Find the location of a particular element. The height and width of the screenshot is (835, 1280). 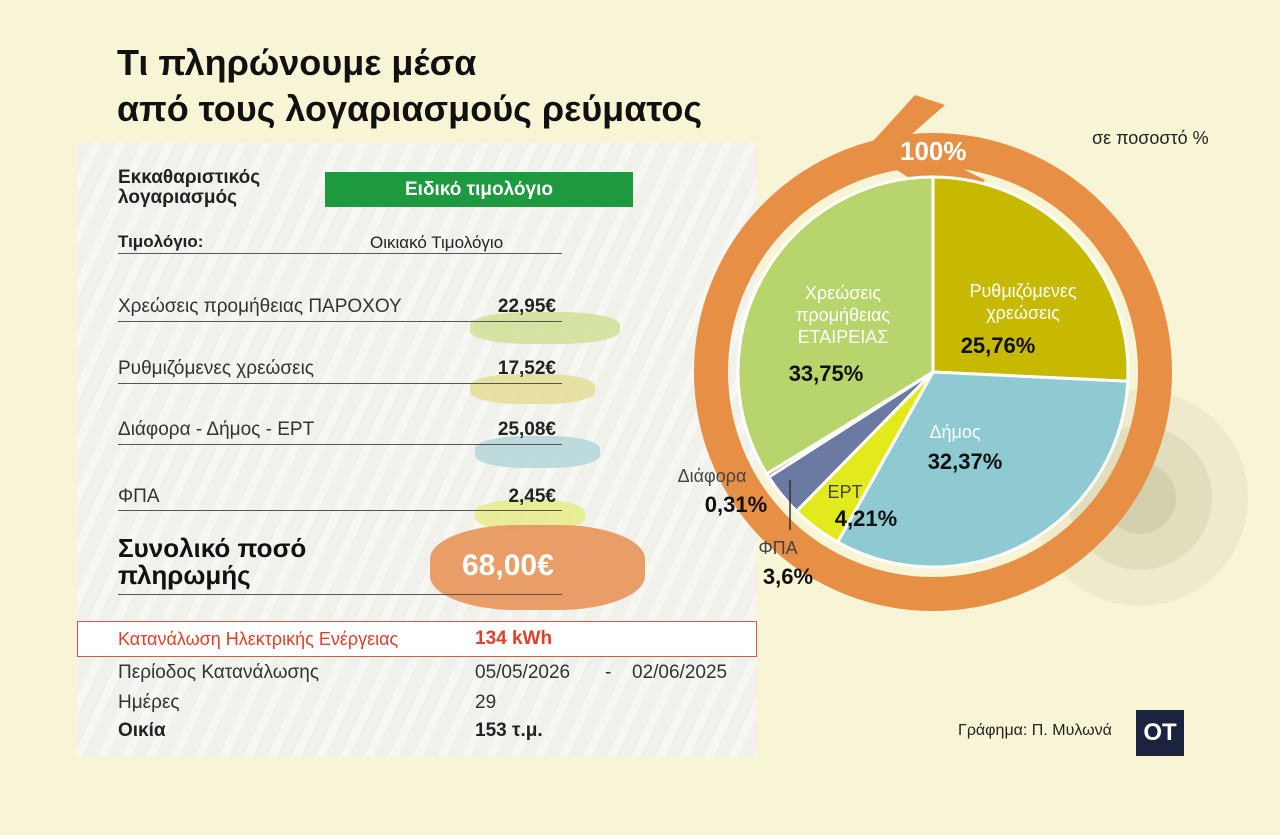

slice-name: ΦΠΑ is located at coordinates (778, 548).